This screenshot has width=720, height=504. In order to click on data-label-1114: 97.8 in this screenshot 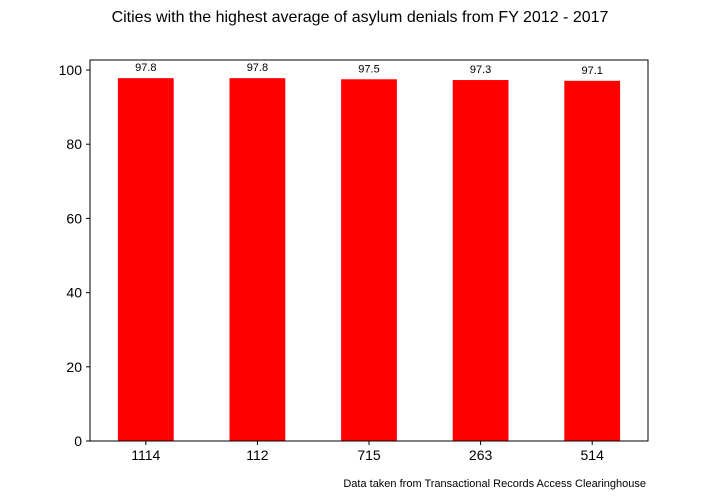, I will do `click(145, 68)`.